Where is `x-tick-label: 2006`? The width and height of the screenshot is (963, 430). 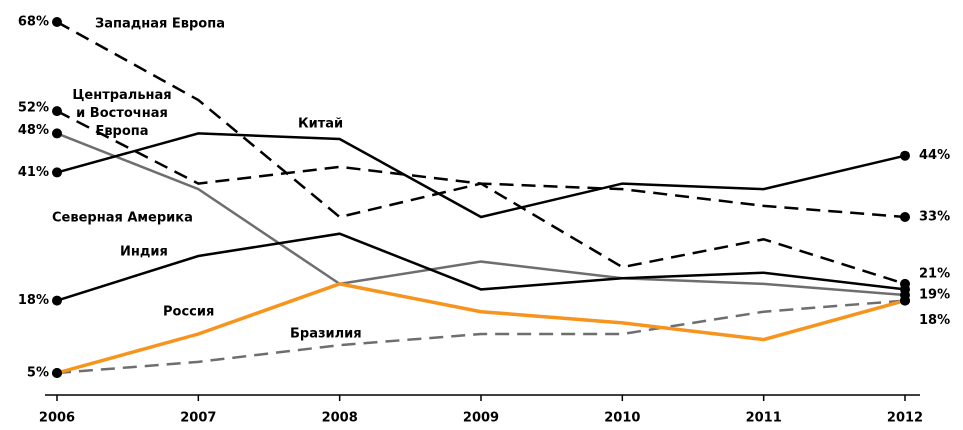 x-tick-label: 2006 is located at coordinates (57, 418).